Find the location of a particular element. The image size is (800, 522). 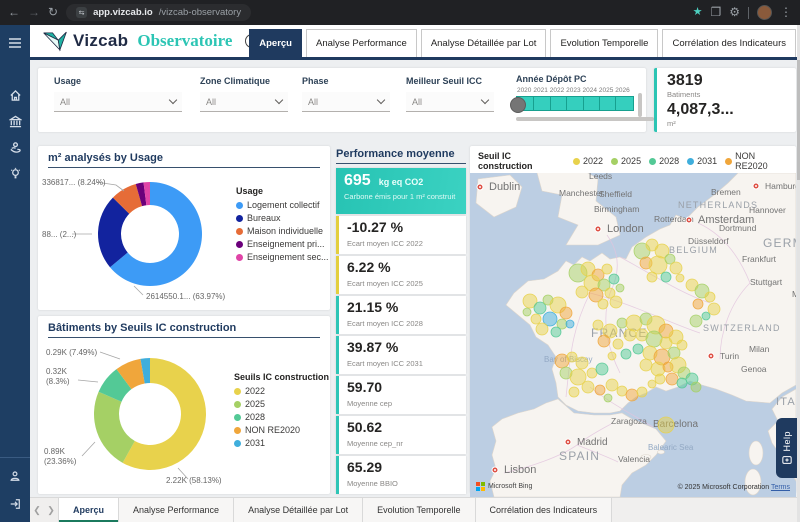

year-slider-handle is located at coordinates (518, 105).